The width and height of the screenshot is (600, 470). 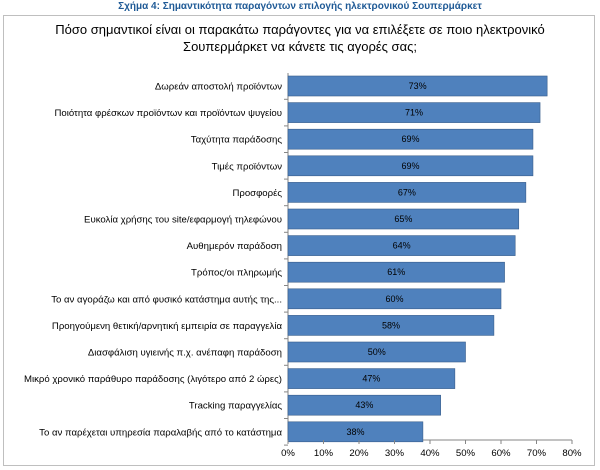 I want to click on x-tick-label: 10%, so click(x=324, y=453).